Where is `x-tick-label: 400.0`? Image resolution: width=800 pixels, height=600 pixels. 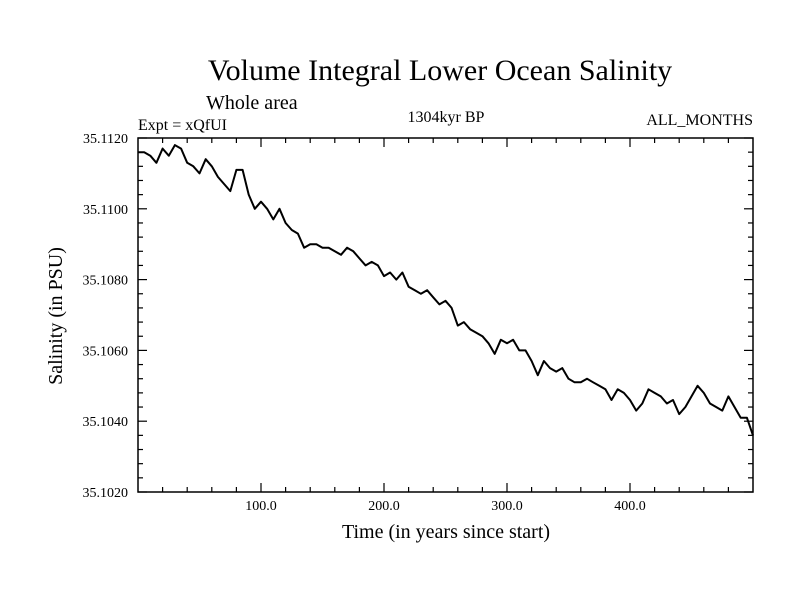 x-tick-label: 400.0 is located at coordinates (630, 506).